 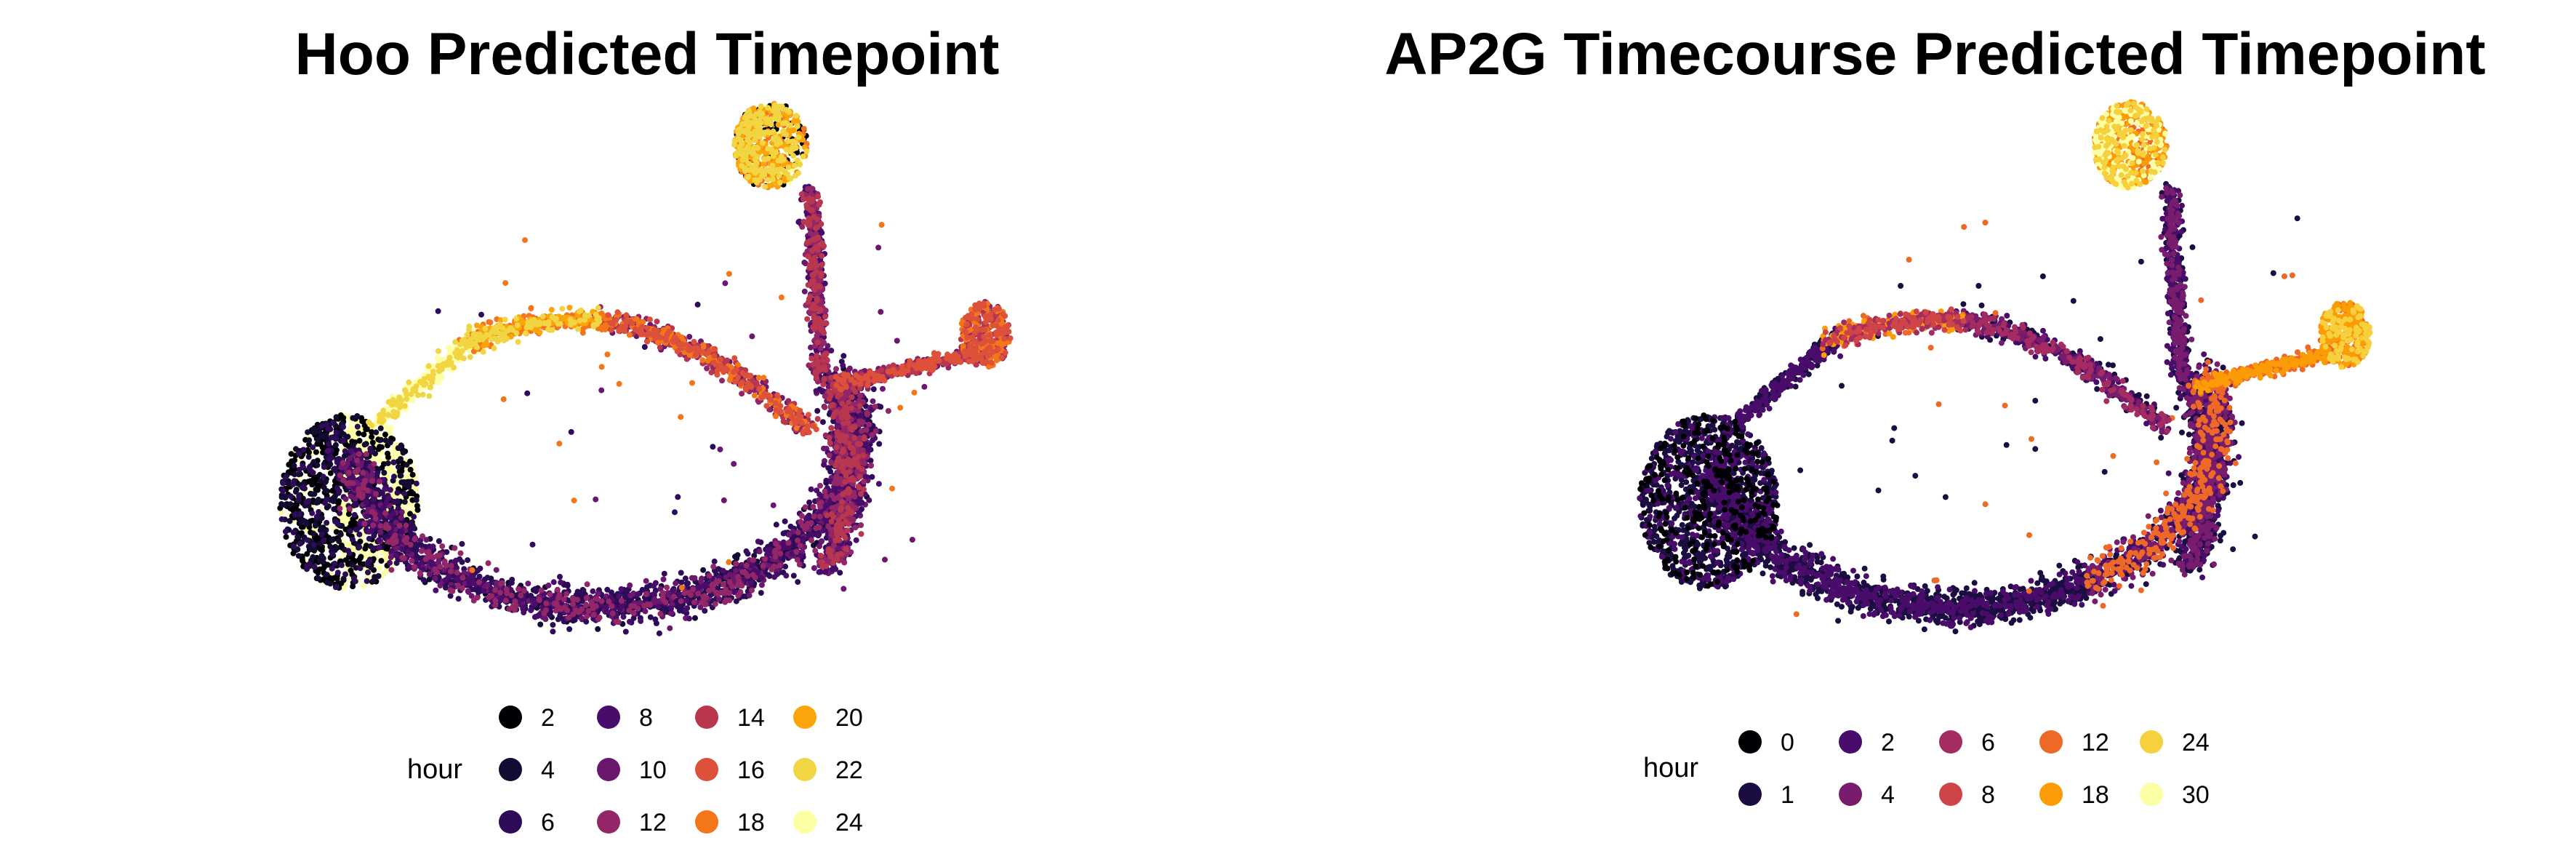 What do you see at coordinates (849, 770) in the screenshot?
I see `legend-label: 22` at bounding box center [849, 770].